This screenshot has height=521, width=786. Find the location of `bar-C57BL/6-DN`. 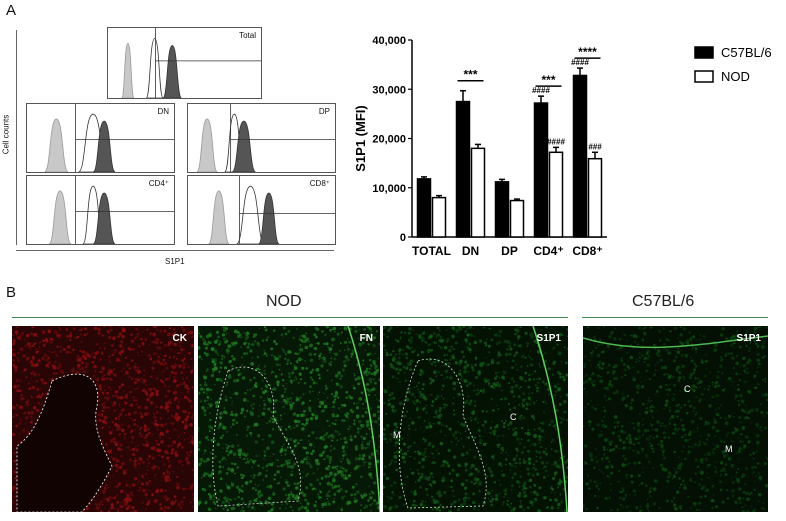

bar-C57BL/6-DN is located at coordinates (463, 169).